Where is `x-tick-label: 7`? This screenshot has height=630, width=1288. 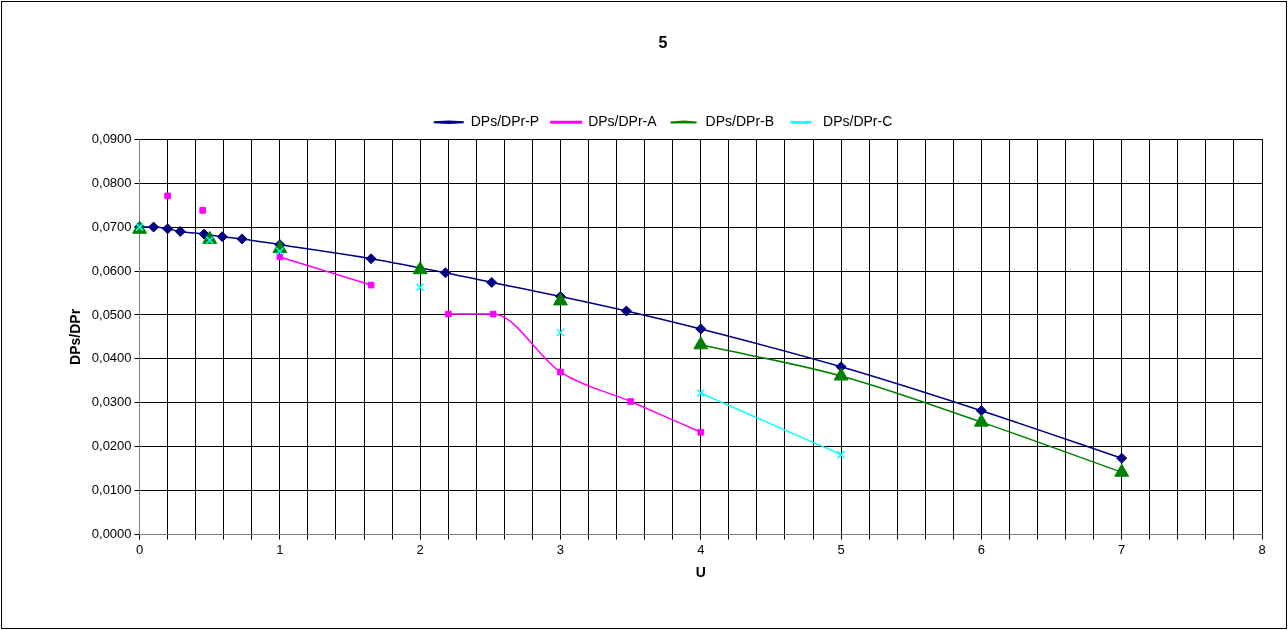 x-tick-label: 7 is located at coordinates (1122, 549).